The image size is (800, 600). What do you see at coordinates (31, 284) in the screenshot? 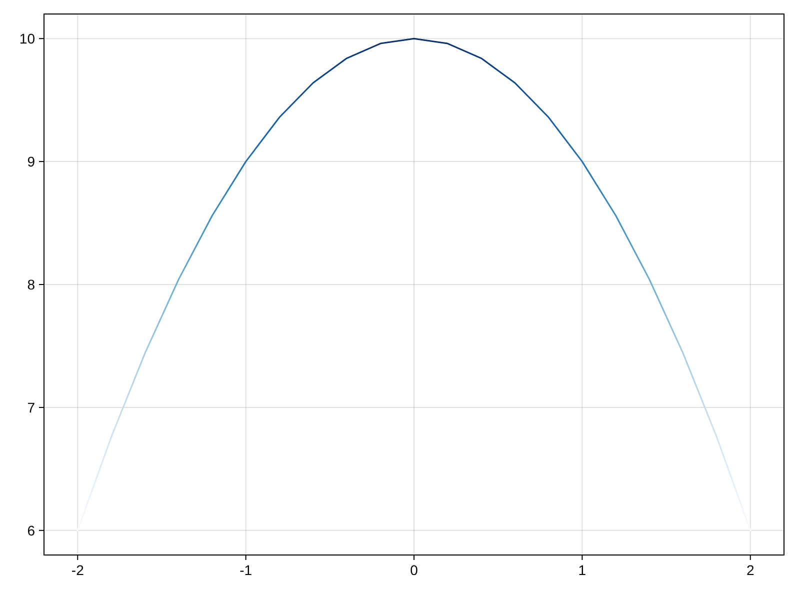
I see `y-tick-label: 8` at bounding box center [31, 284].